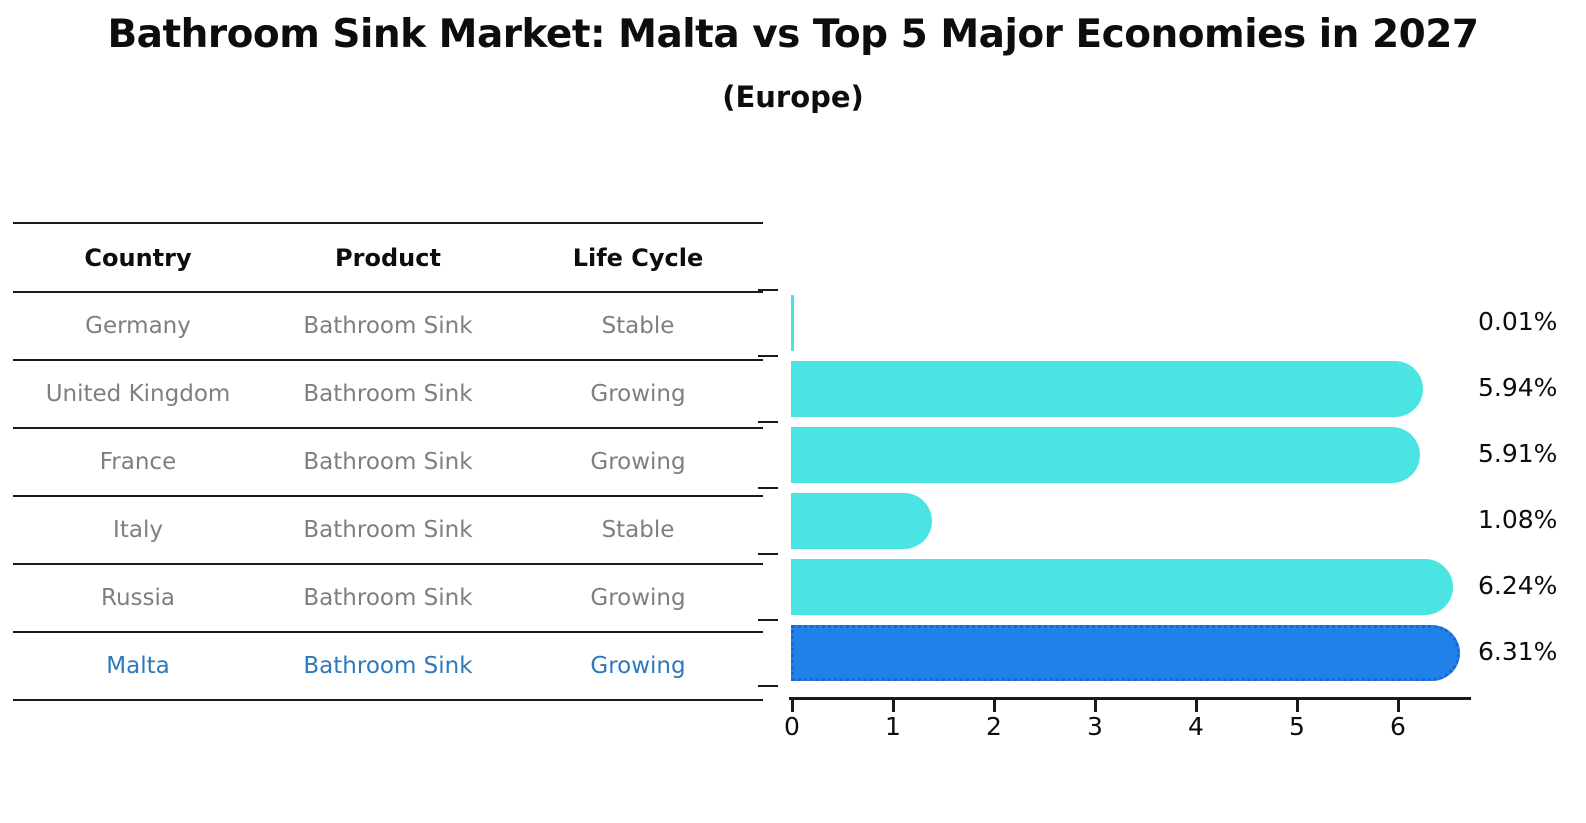 This screenshot has height=823, width=1586. I want to click on bar-france, so click(1105, 455).